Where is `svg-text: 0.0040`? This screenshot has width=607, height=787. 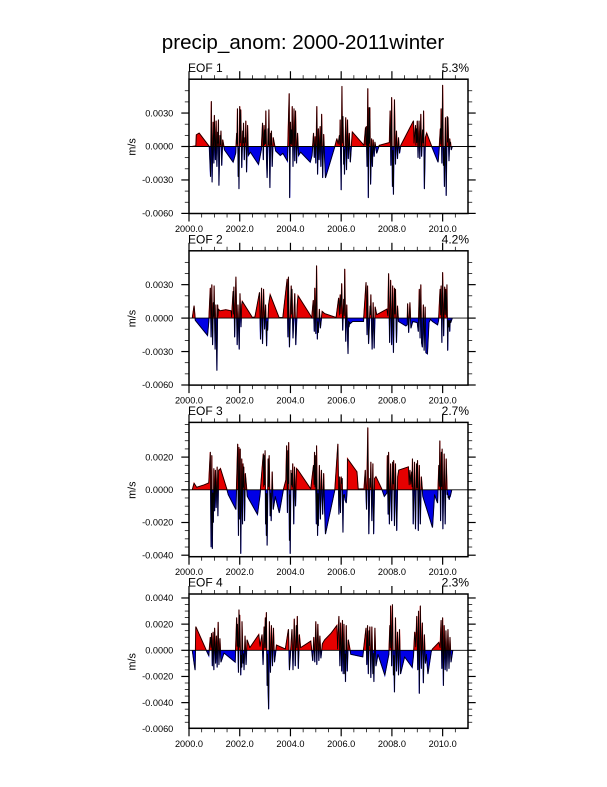 svg-text: 0.0040 is located at coordinates (159, 598).